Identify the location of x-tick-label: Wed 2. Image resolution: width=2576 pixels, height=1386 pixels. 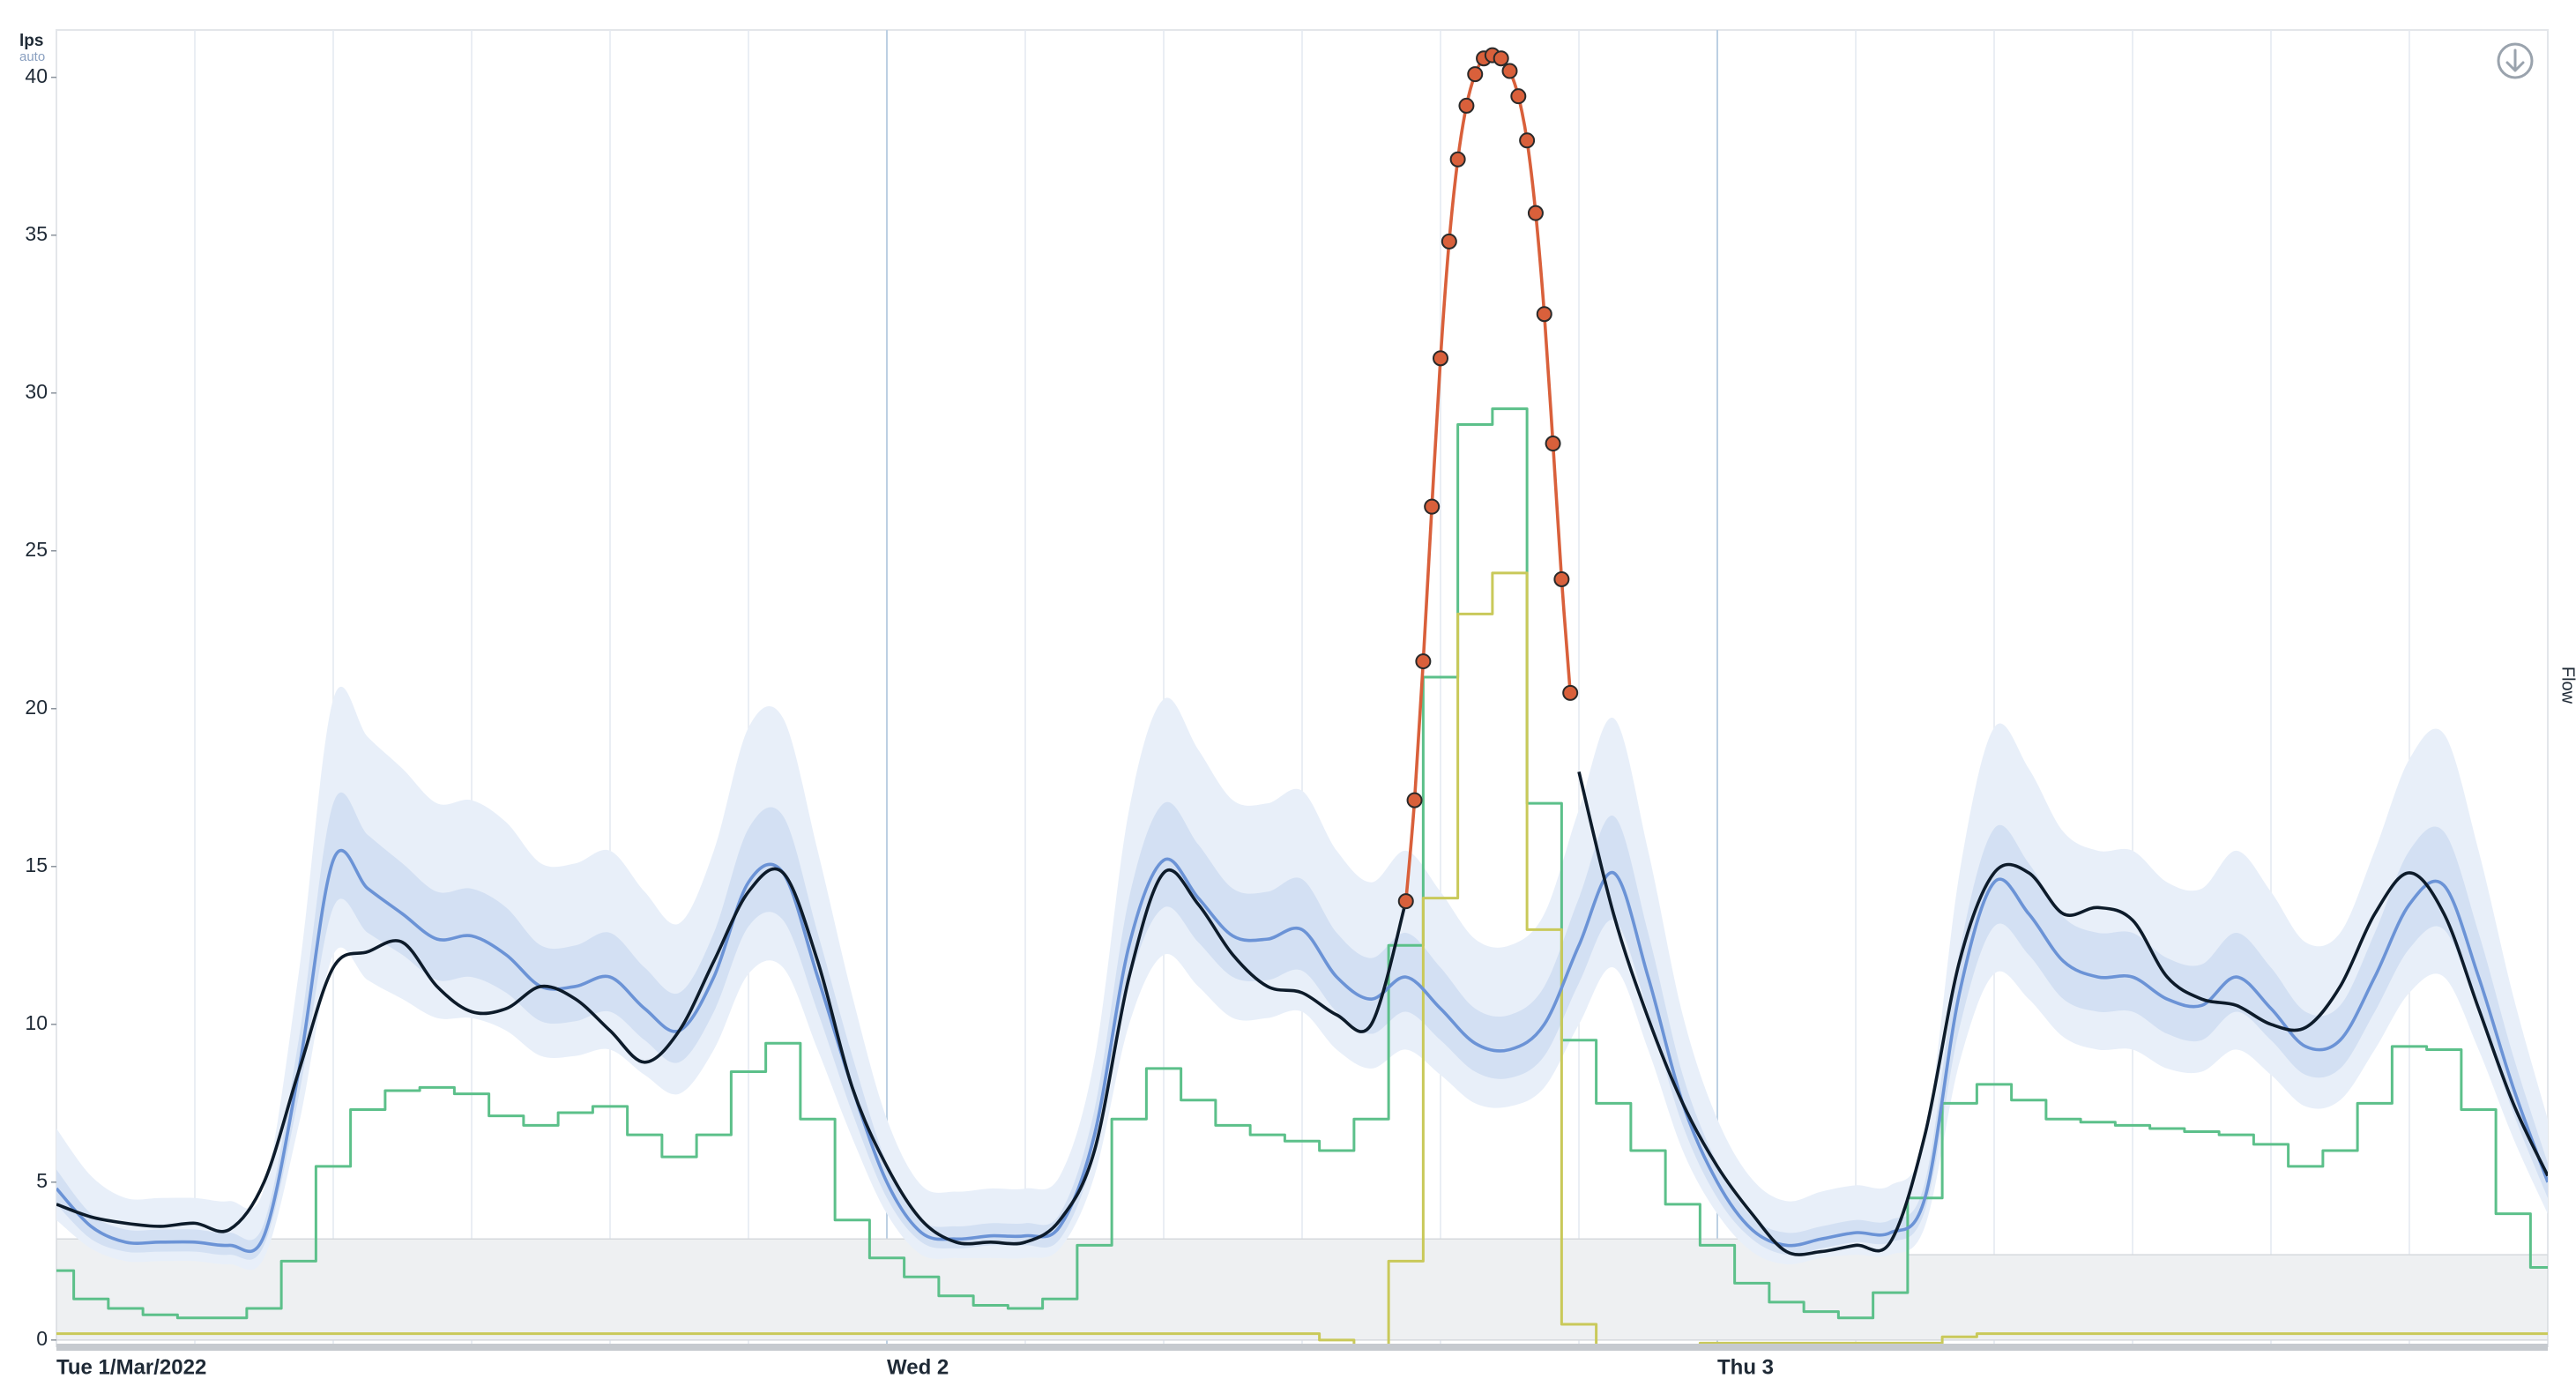
(918, 1367).